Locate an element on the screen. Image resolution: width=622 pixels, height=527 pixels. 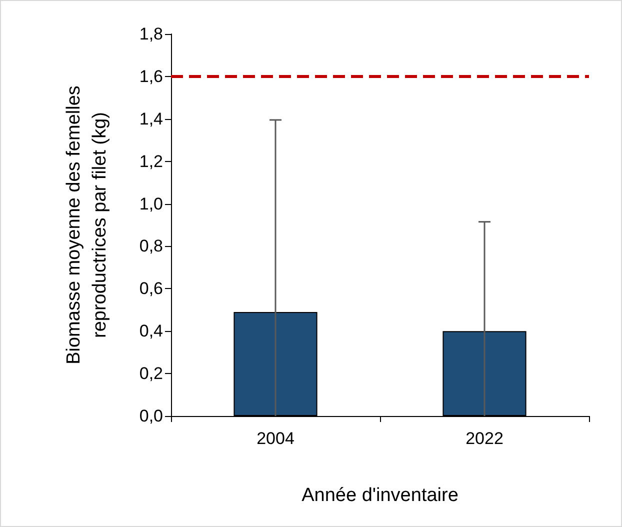
y-tick-label: 0,6 is located at coordinates (151, 288).